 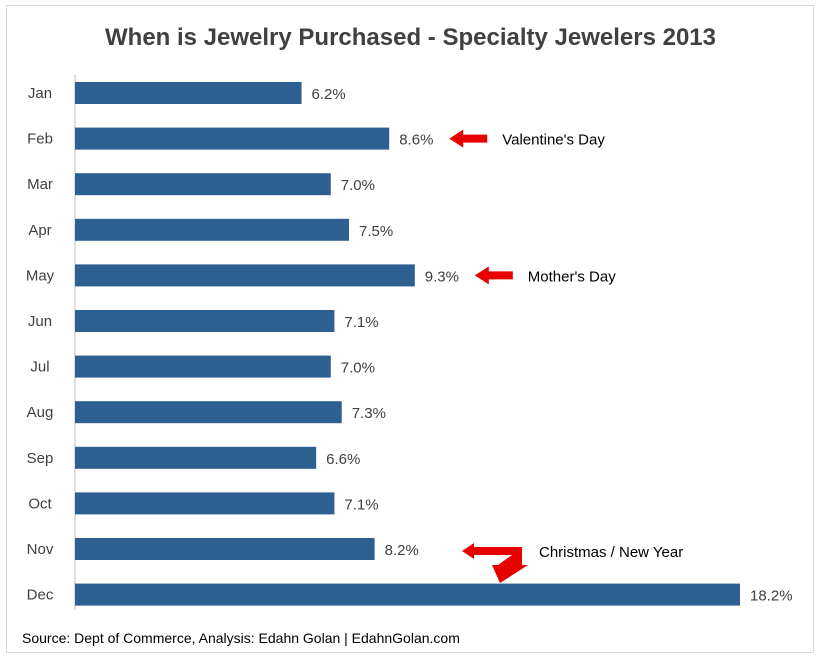 I want to click on data-label-jun: 7.1%, so click(x=361, y=322).